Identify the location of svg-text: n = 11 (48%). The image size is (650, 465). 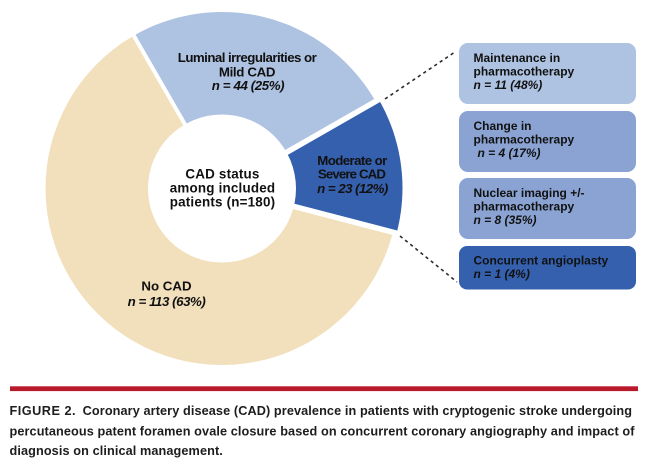
(508, 85).